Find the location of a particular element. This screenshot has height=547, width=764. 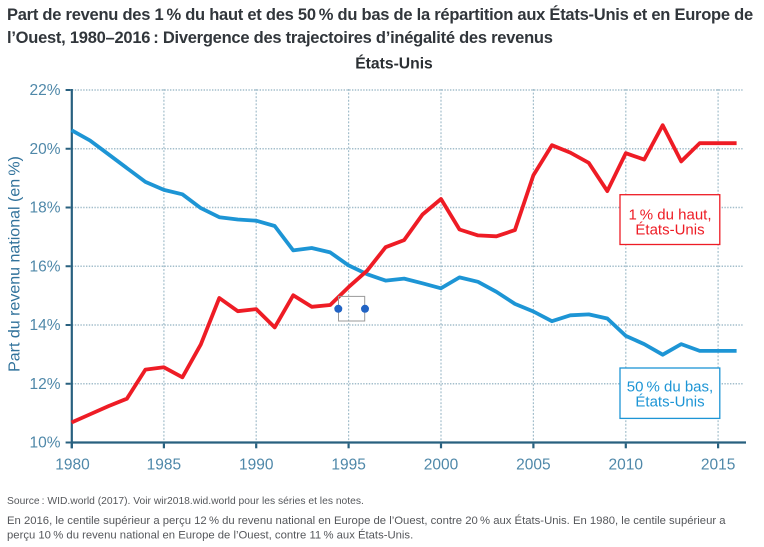

svg-text: 1995 is located at coordinates (348, 465).